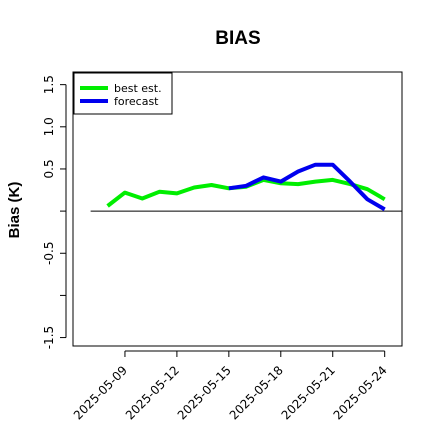 The height and width of the screenshot is (440, 440). What do you see at coordinates (152, 392) in the screenshot?
I see `x-tick-label: 2025-05-12` at bounding box center [152, 392].